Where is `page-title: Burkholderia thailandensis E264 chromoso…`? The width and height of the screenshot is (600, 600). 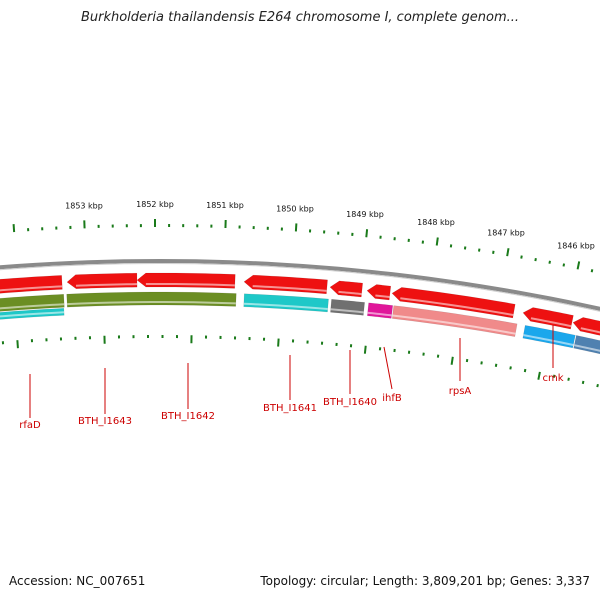 page-title: Burkholderia thailandensis E264 chromoso… is located at coordinates (300, 17).